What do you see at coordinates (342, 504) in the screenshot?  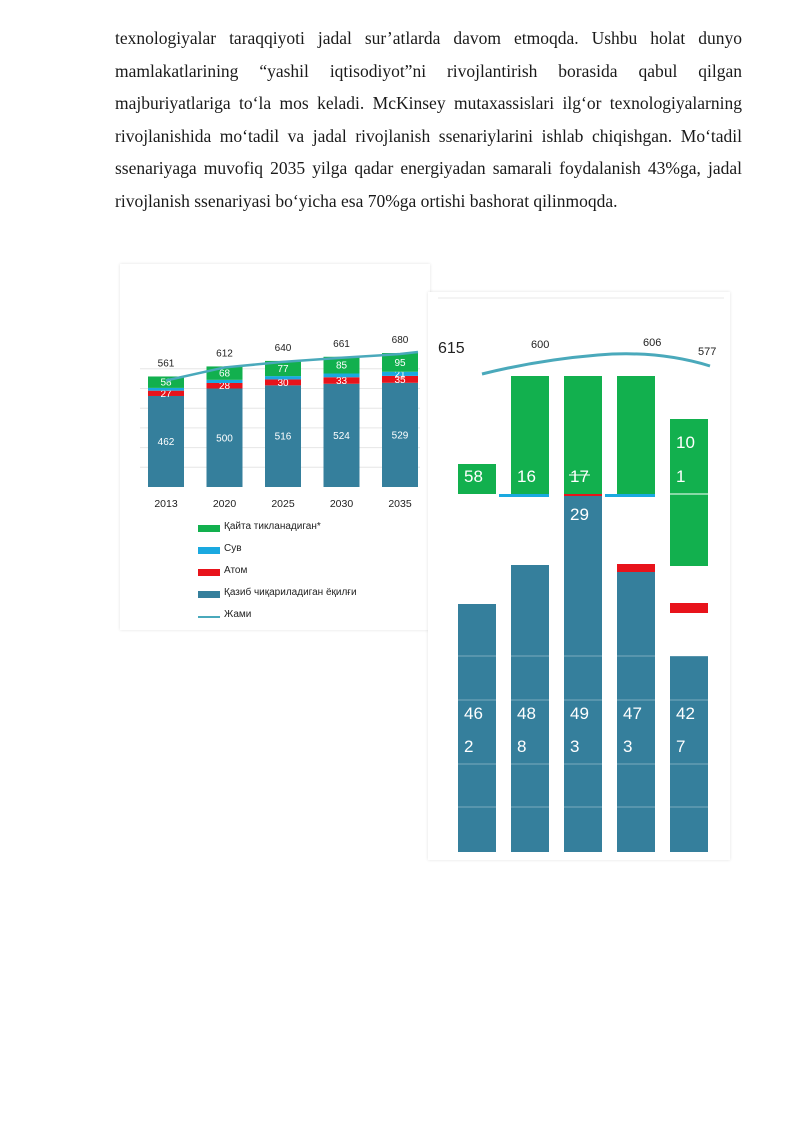 I see `x-tick-label: 2030` at bounding box center [342, 504].